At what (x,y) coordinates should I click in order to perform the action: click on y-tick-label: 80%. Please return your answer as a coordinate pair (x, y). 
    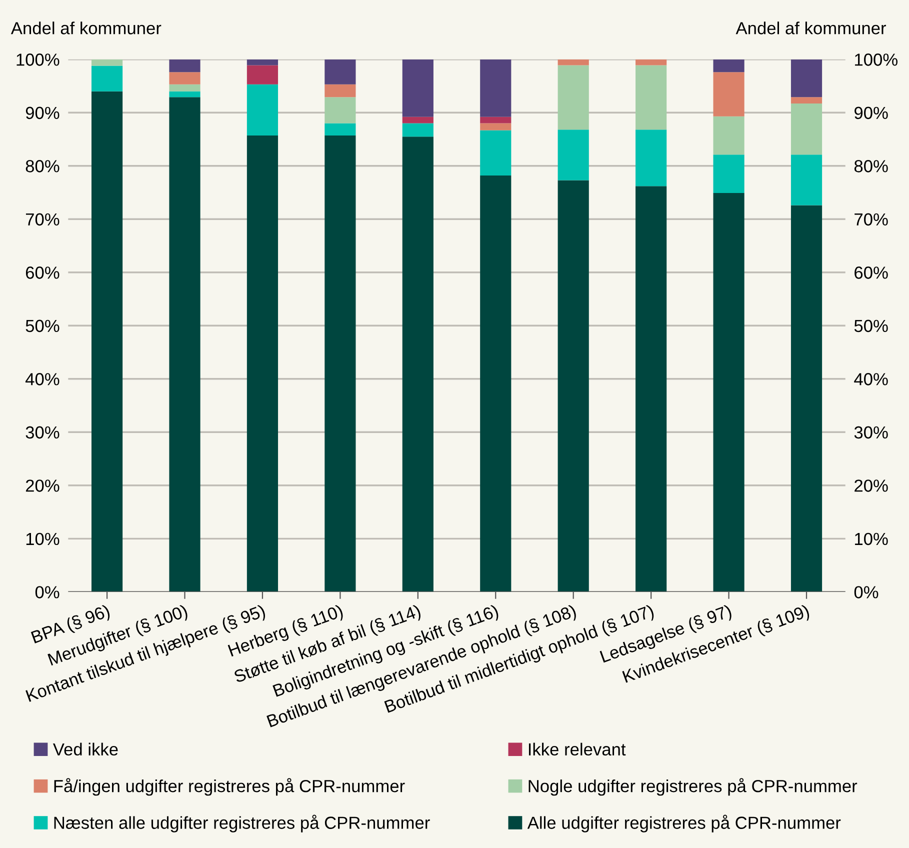
    Looking at the image, I should click on (43, 166).